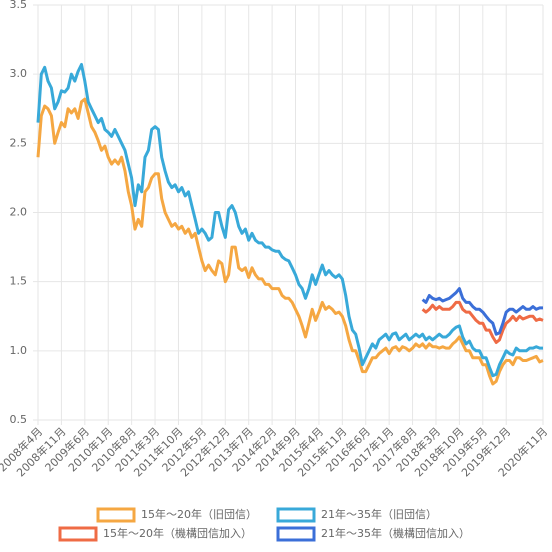  What do you see at coordinates (395, 533) in the screenshot?
I see `legend-label: 21年～35年（機構団信加入）` at bounding box center [395, 533].